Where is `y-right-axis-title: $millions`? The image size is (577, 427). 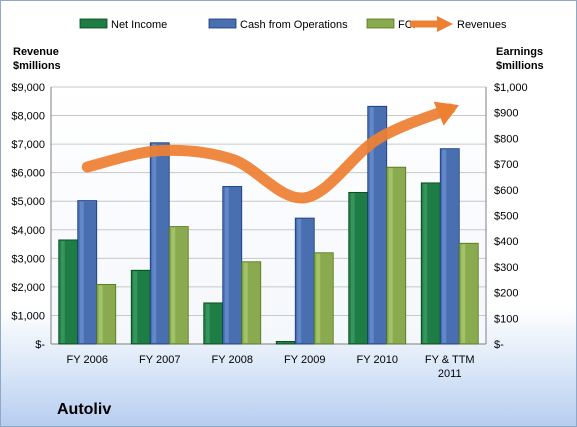
y-right-axis-title: $millions is located at coordinates (520, 66).